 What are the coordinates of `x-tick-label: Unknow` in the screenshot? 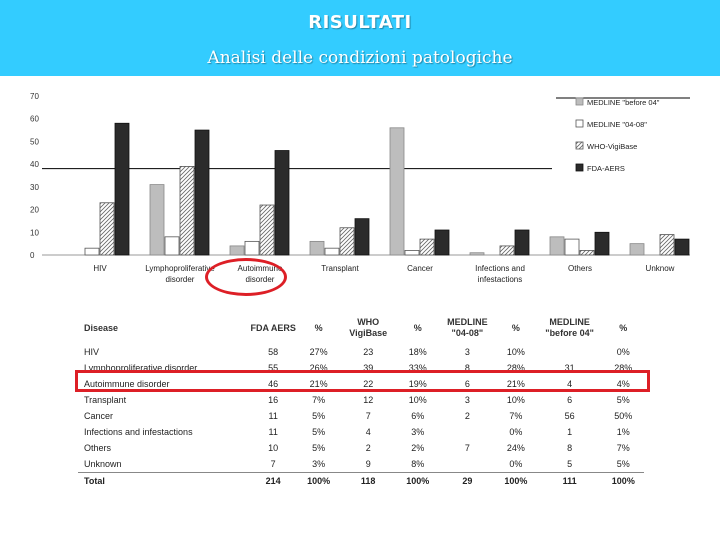 It's located at (660, 268).